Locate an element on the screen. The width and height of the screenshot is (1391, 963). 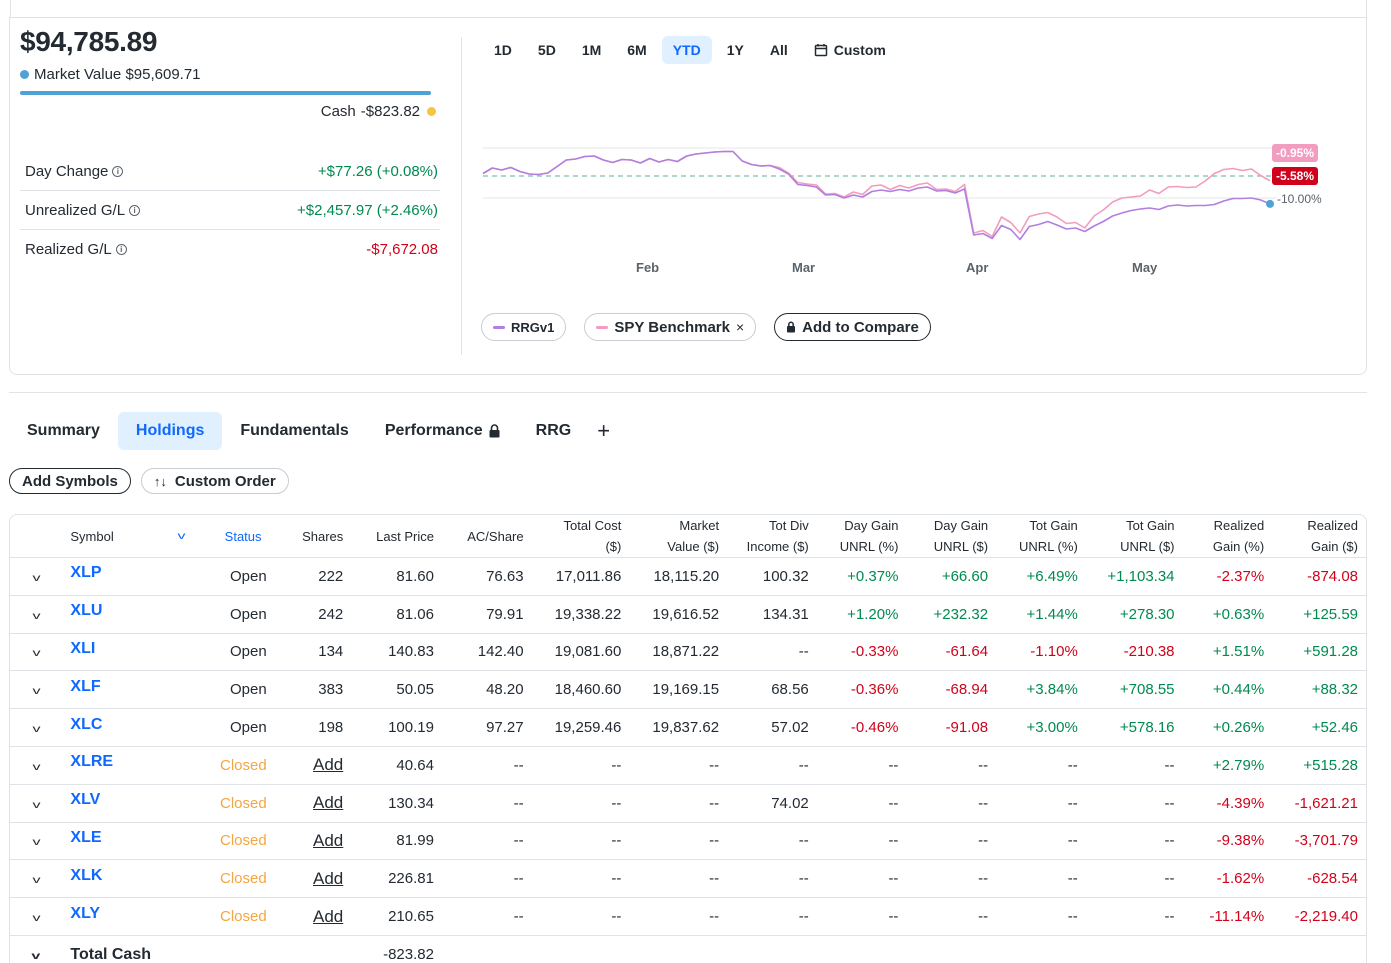
add-view-plus-icon: + is located at coordinates (604, 430).